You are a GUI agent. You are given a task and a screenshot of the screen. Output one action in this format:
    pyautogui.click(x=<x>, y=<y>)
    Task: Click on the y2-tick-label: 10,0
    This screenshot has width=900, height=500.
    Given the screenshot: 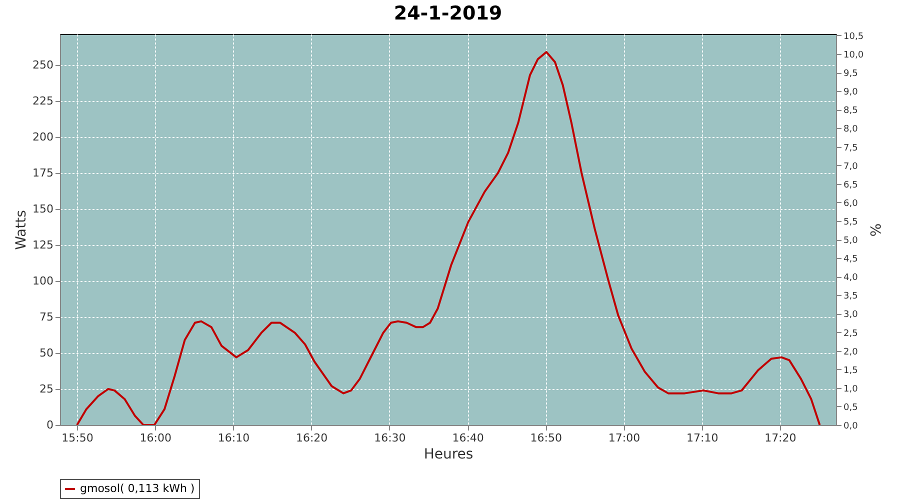 What is the action you would take?
    pyautogui.click(x=854, y=55)
    